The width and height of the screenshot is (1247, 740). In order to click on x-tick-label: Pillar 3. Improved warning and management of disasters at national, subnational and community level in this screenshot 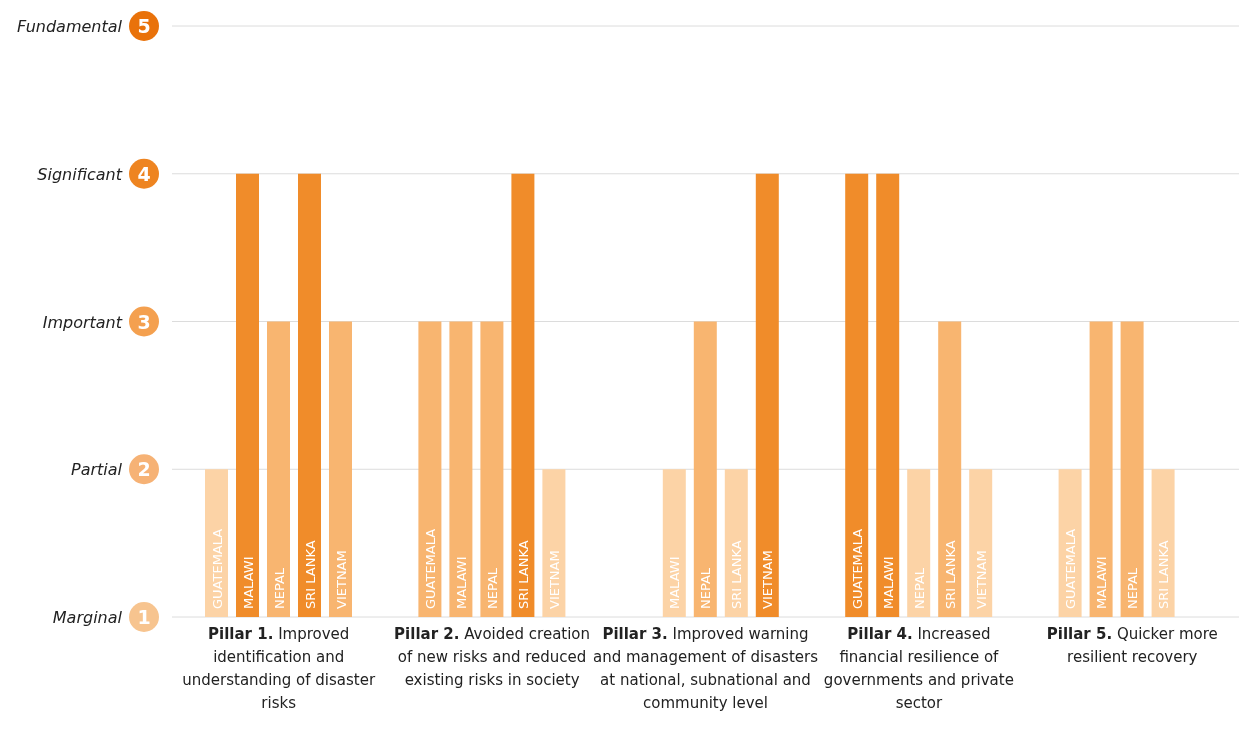, I will do `click(705, 668)`.